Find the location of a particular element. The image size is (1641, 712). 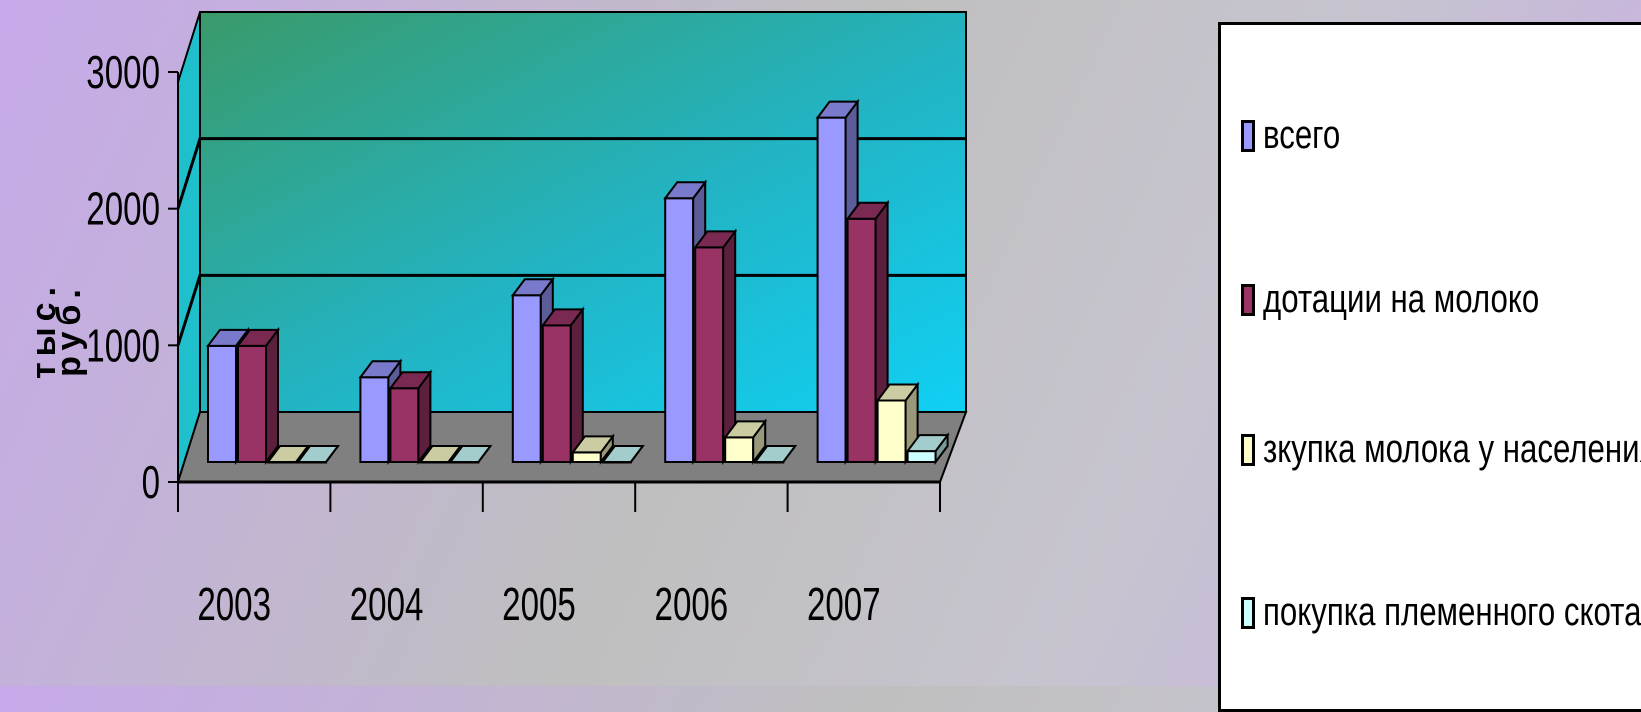

x-tick-label: 2007 is located at coordinates (844, 605).